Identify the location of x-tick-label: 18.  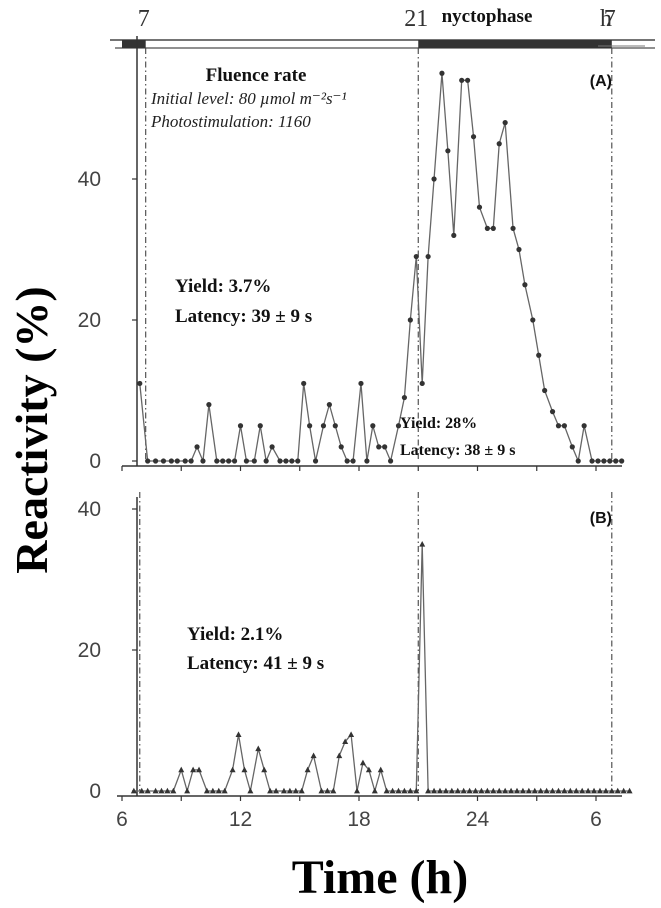
(358, 819).